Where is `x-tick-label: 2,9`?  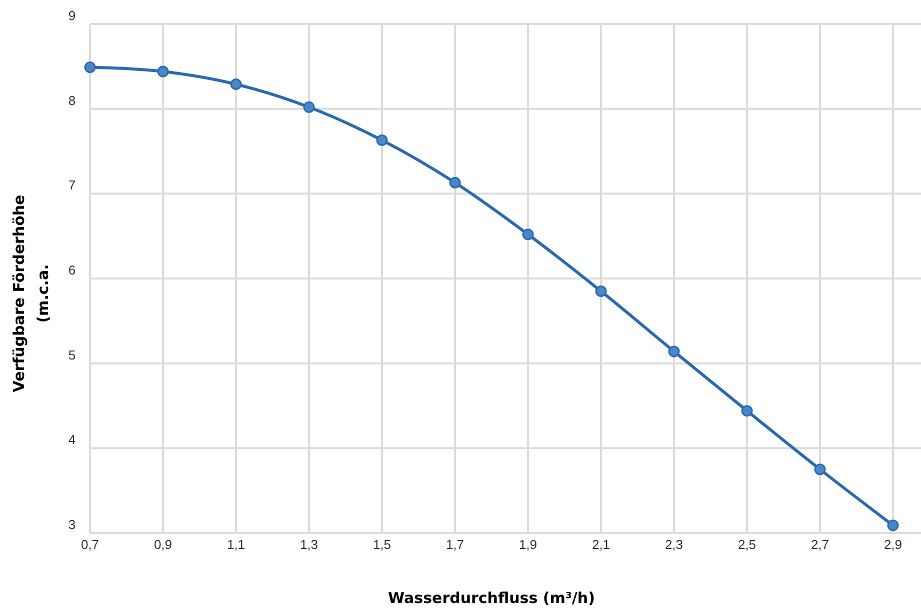
x-tick-label: 2,9 is located at coordinates (893, 544).